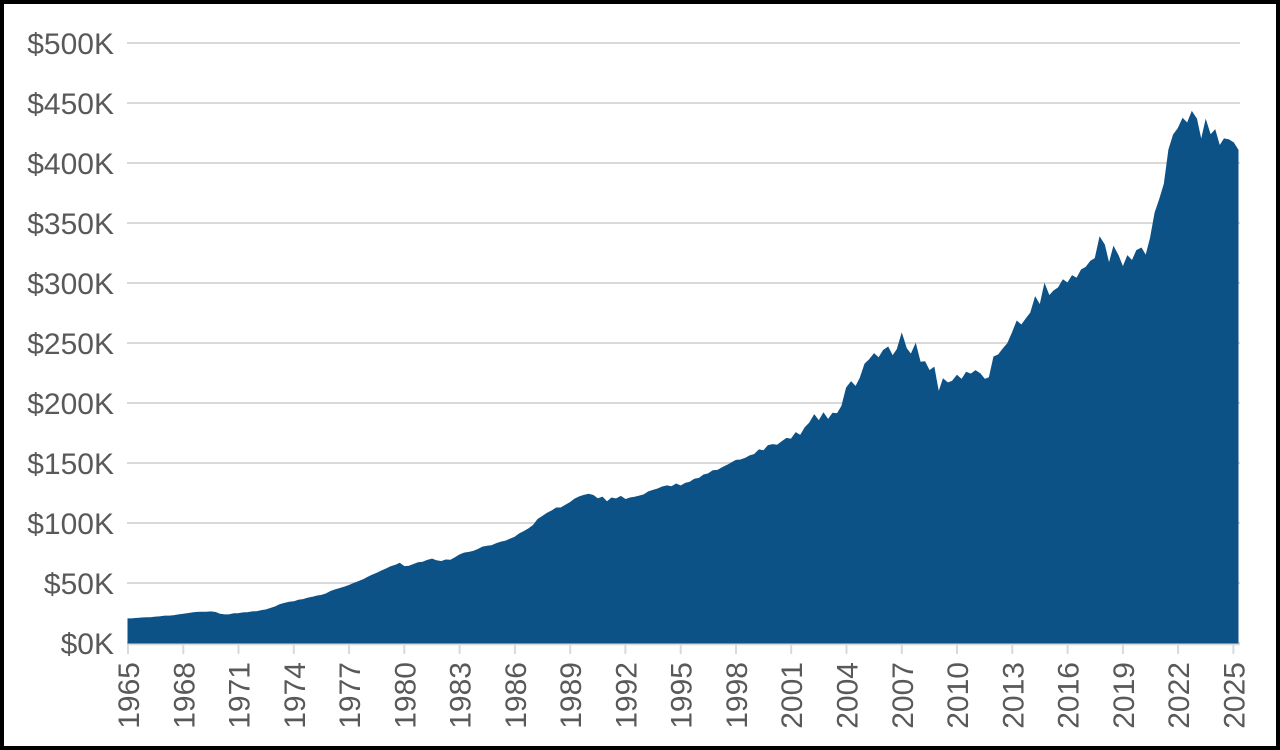 This screenshot has height=750, width=1280. Describe the element at coordinates (405, 695) in the screenshot. I see `x-axis-tick-label: 1980` at that location.